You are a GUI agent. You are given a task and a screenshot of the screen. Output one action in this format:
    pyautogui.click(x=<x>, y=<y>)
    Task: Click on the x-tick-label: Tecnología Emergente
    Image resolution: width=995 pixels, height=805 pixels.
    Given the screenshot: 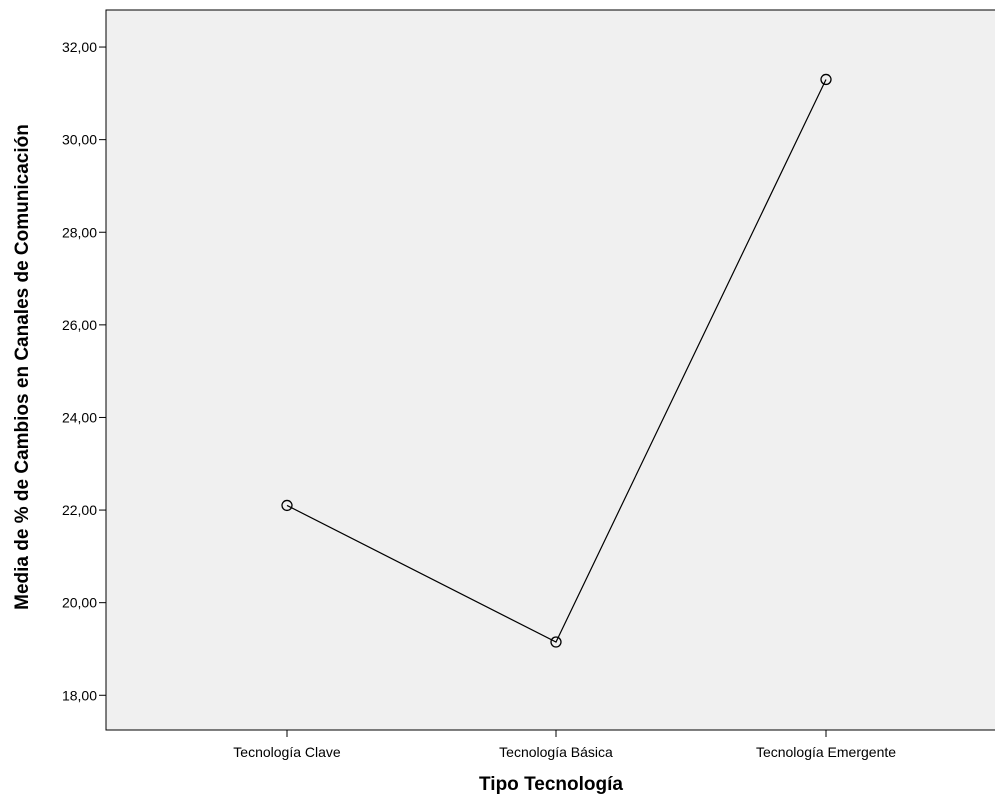 What is the action you would take?
    pyautogui.click(x=826, y=752)
    